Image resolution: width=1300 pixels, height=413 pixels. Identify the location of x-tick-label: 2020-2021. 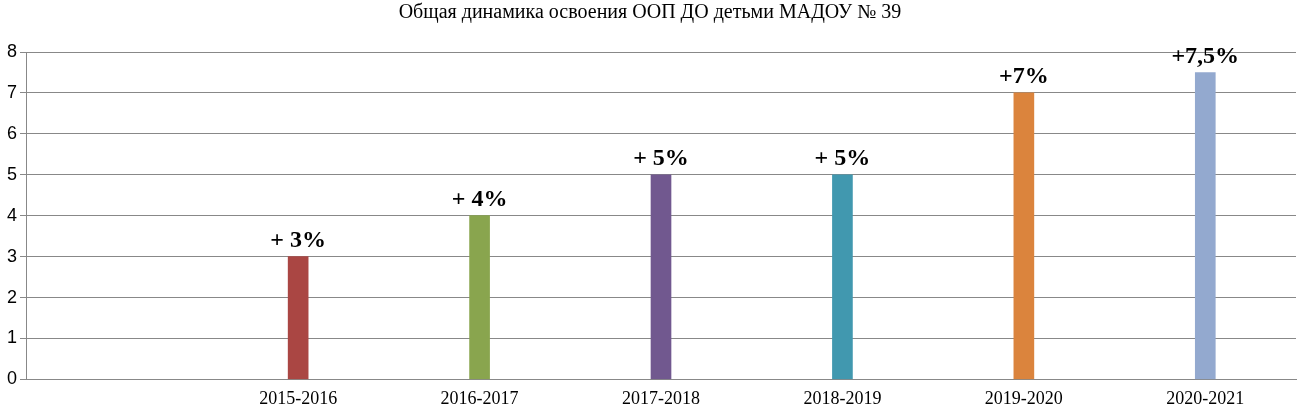
(1205, 397).